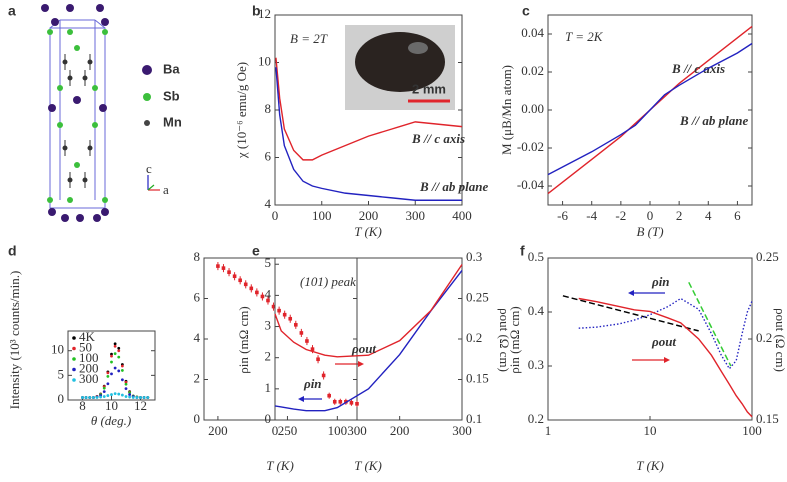 The width and height of the screenshot is (787, 482). Describe the element at coordinates (514, 339) in the screenshot. I see `y-axis-label: ρin (mΩ cm)` at that location.